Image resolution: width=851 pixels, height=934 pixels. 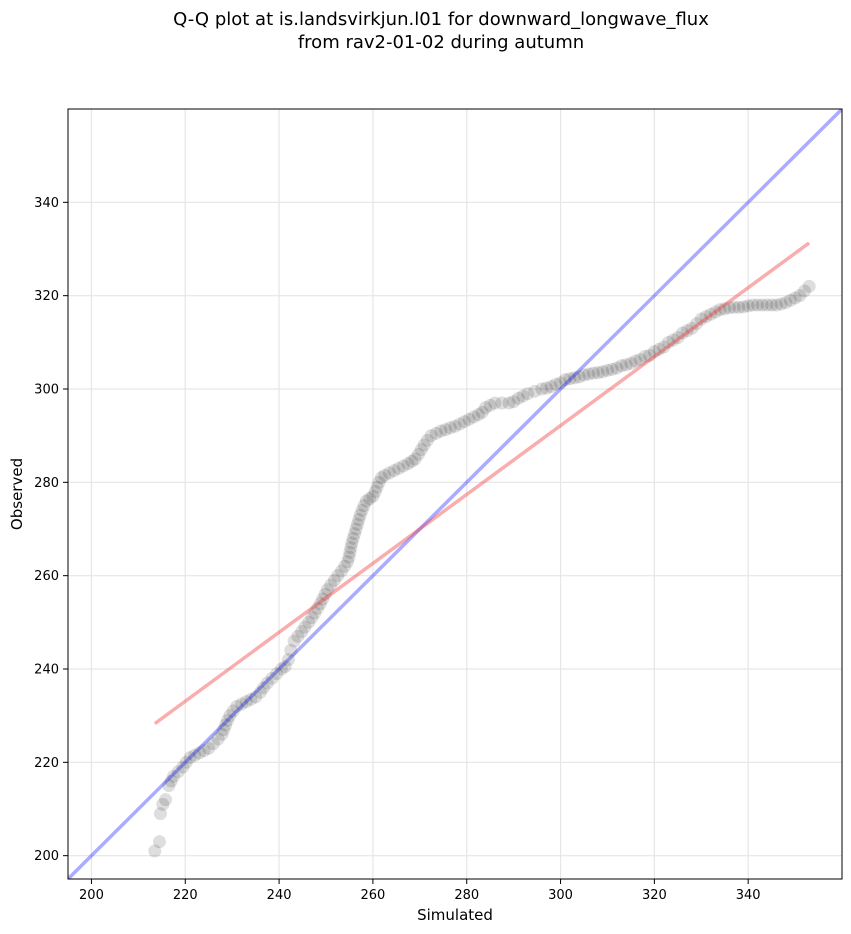 I want to click on chart-subtitle: from rav2-01-02 during autumn, so click(x=441, y=42).